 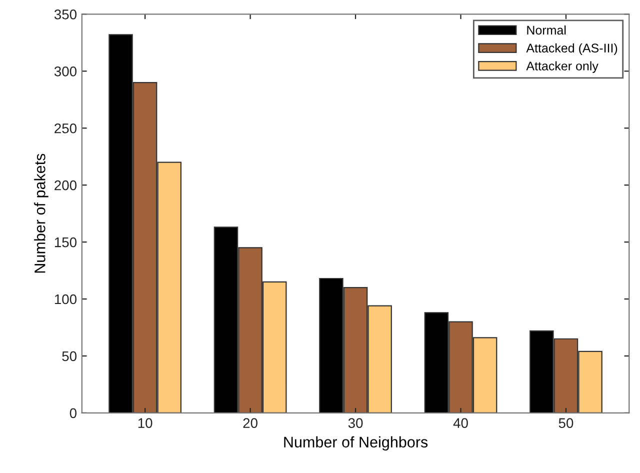 I want to click on y-tick-label: 350, so click(x=65, y=15).